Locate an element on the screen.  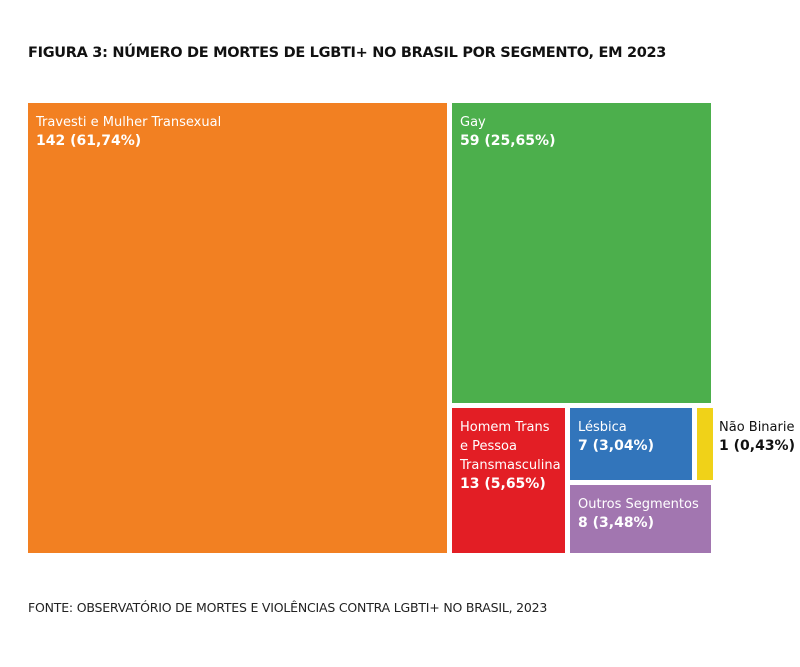
treemap-cell: Gay 59 (25,65%) is located at coordinates (581, 253).